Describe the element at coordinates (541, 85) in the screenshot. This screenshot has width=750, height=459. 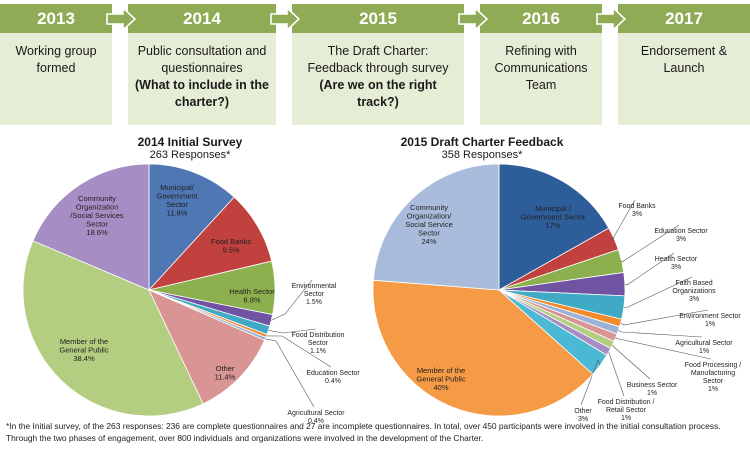
I see `timeline-line: Team` at that location.